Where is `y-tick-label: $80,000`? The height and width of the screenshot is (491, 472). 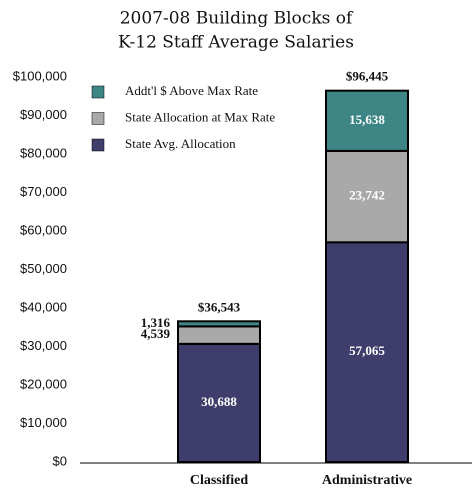
y-tick-label: $80,000 is located at coordinates (43, 152).